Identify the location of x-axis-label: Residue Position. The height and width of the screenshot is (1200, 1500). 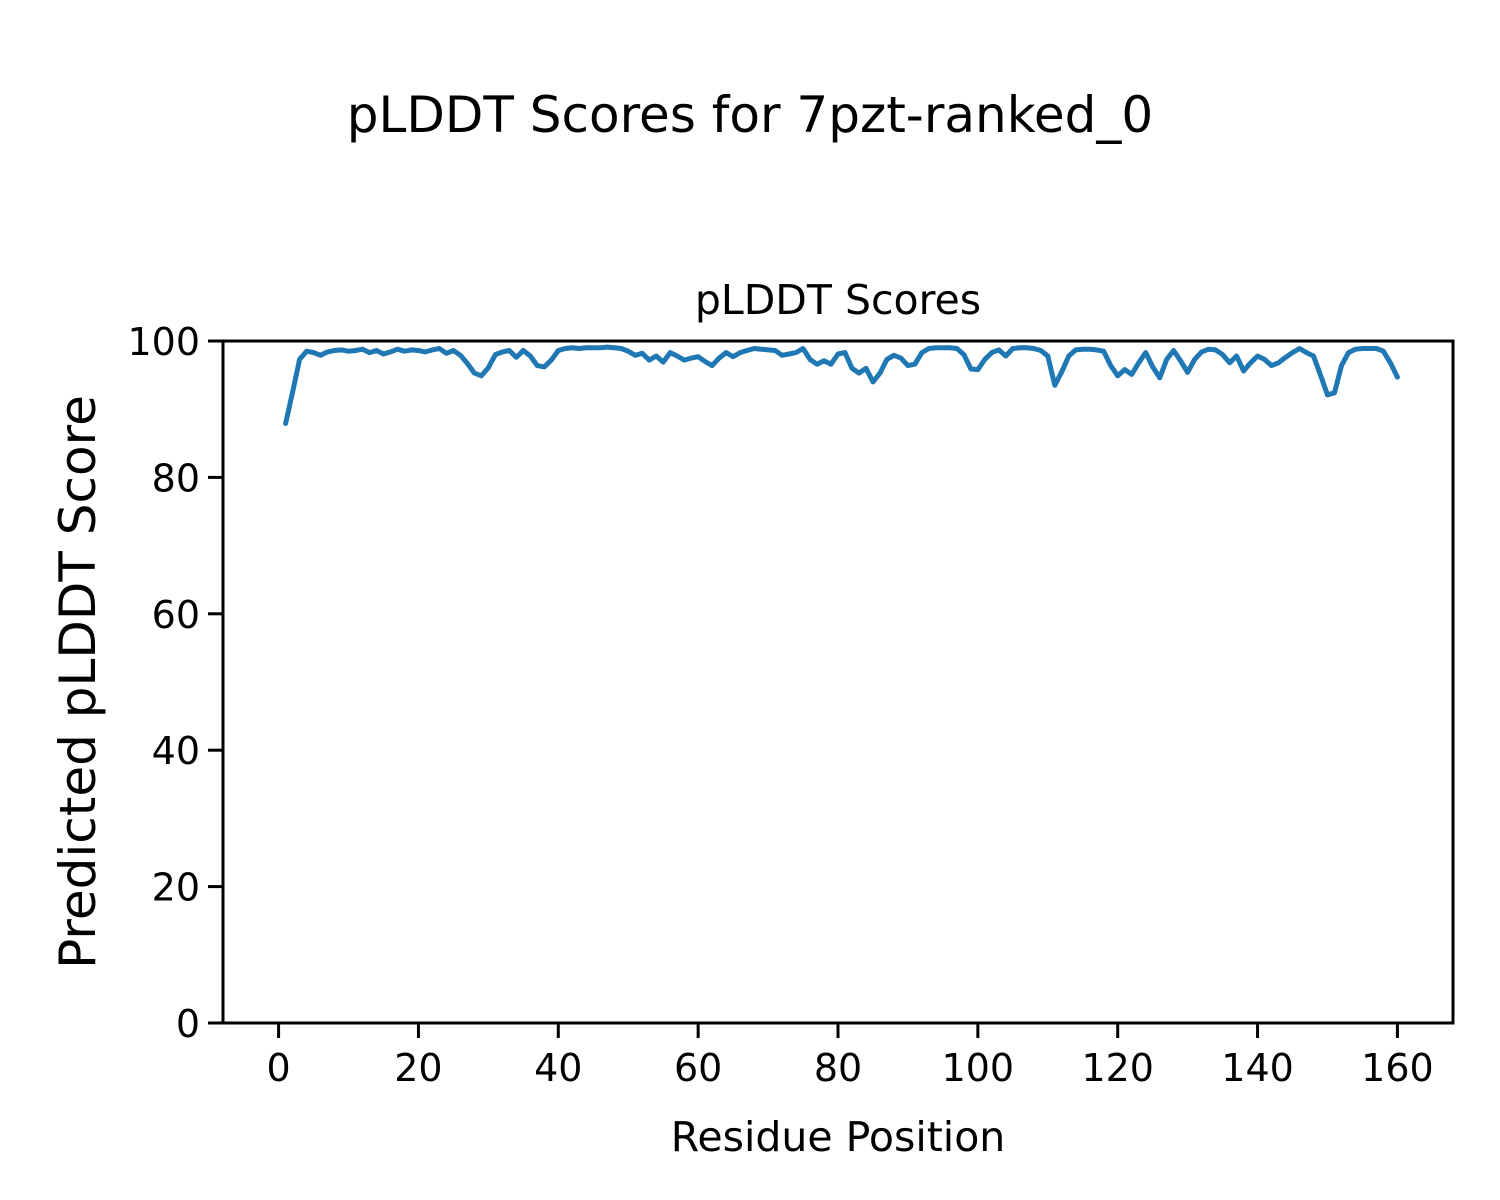
(838, 1137).